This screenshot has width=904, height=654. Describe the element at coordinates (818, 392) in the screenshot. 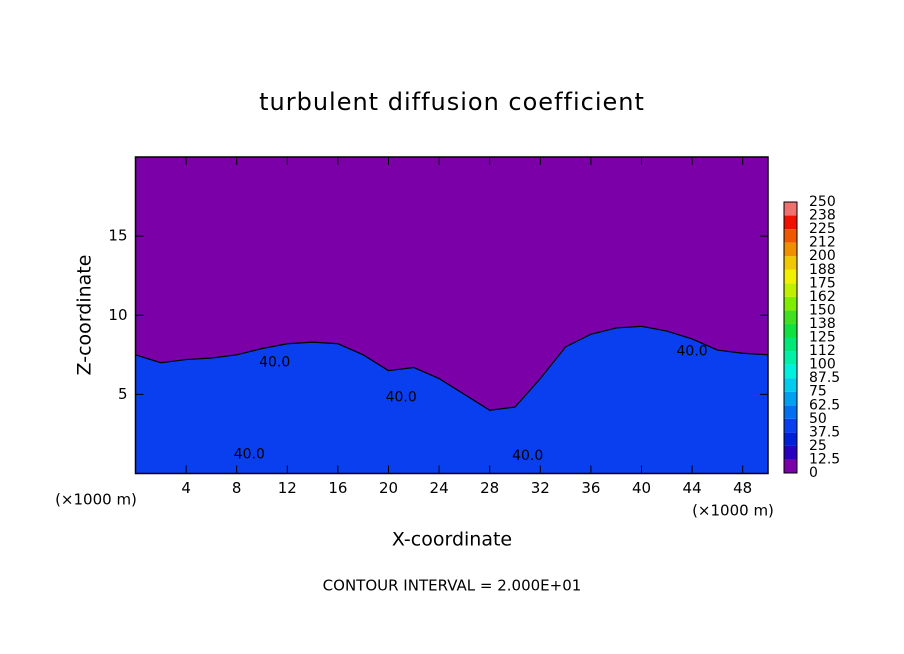

I see `colorbar-label: 75` at that location.